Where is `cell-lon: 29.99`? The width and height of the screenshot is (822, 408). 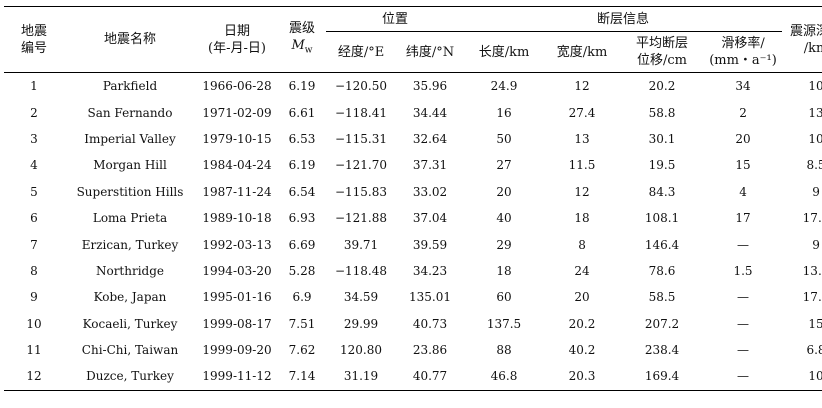 cell-lon: 29.99 is located at coordinates (361, 323).